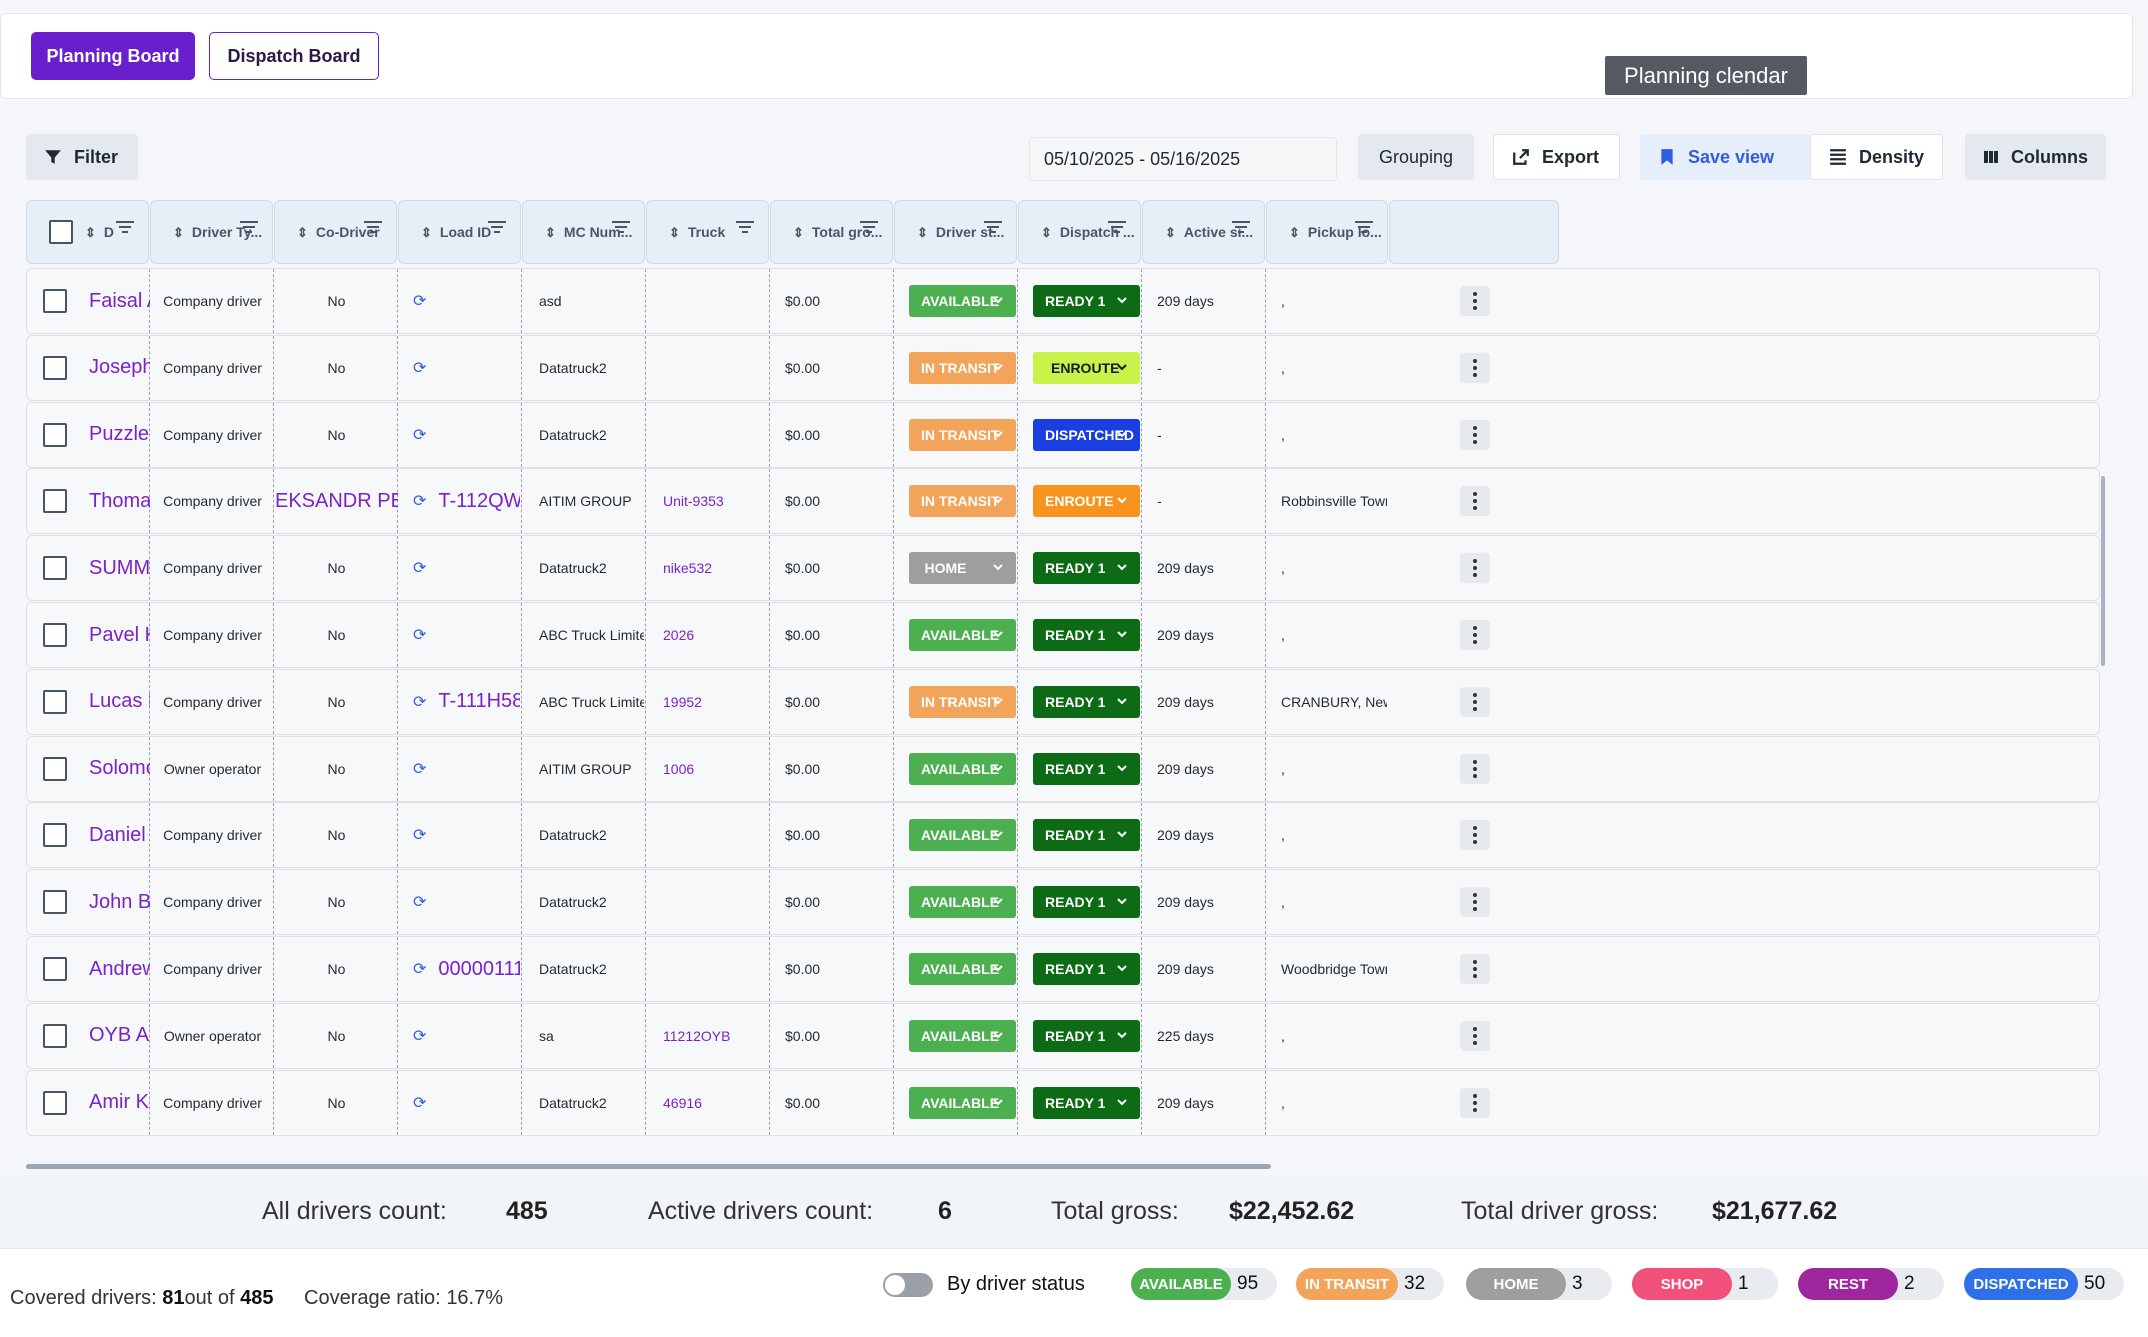  What do you see at coordinates (1204, 1284) in the screenshot?
I see `status-legend-item: AVAILABLE 95` at bounding box center [1204, 1284].